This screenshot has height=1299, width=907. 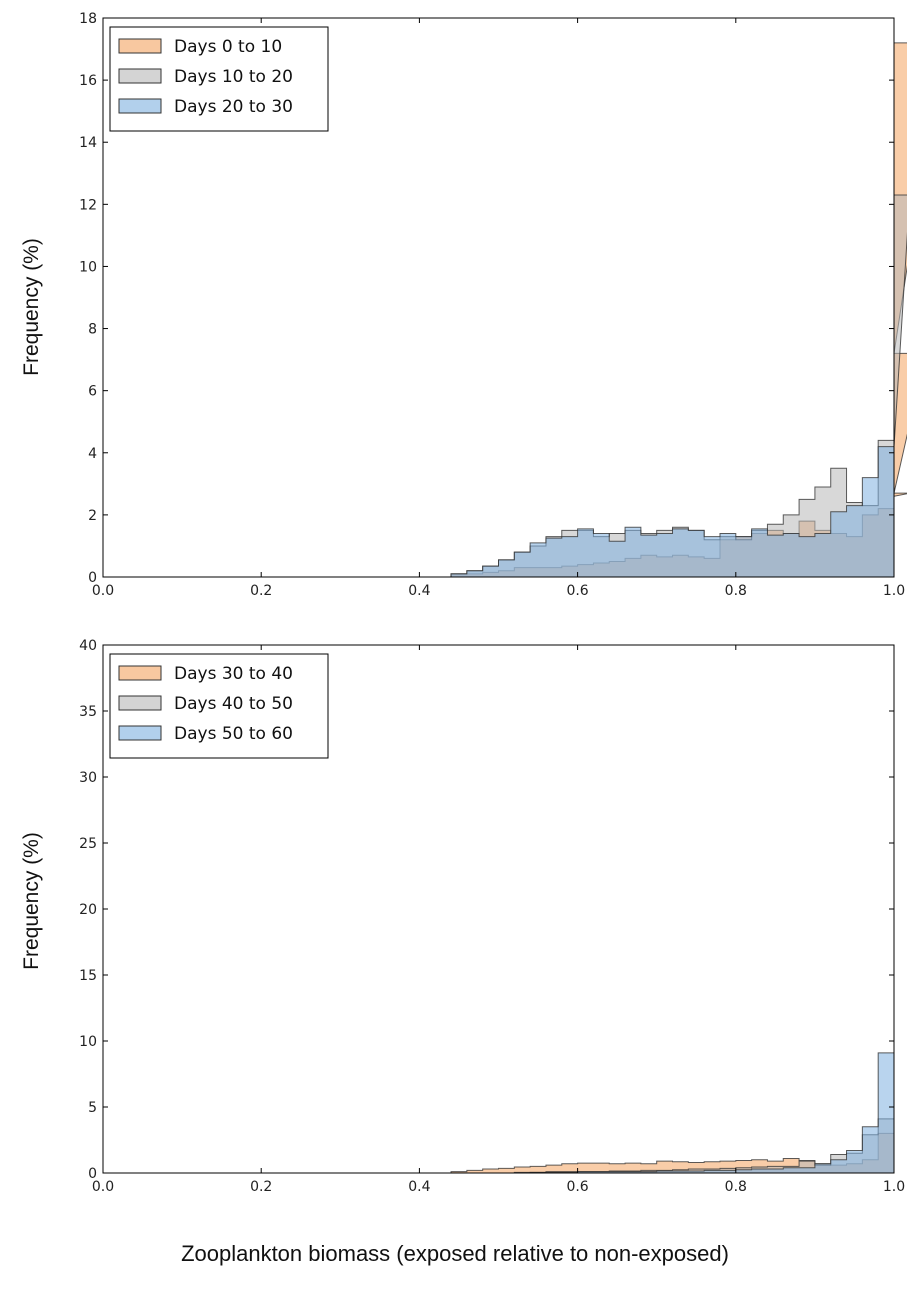 What do you see at coordinates (88, 778) in the screenshot?
I see `y-tick-label: 30` at bounding box center [88, 778].